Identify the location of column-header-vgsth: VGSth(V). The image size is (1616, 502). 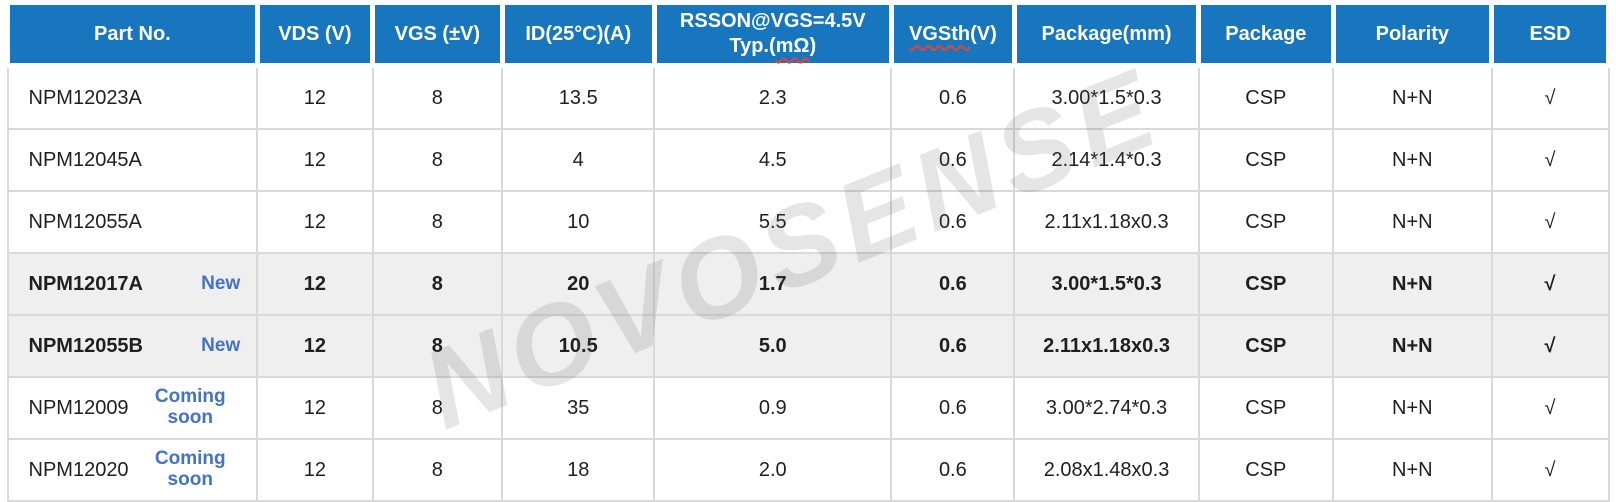
(952, 36).